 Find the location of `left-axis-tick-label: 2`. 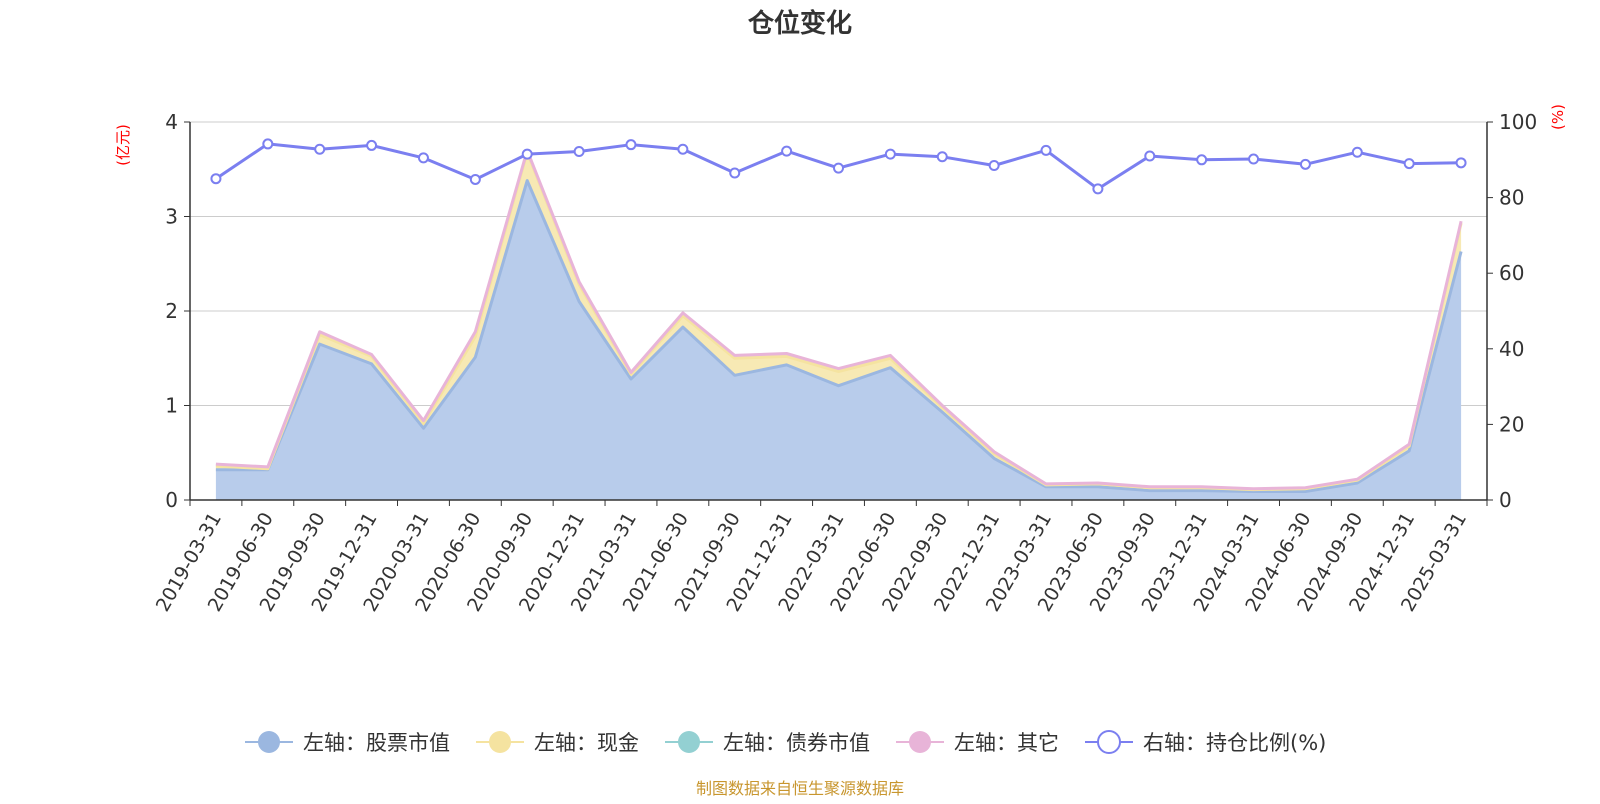

left-axis-tick-label: 2 is located at coordinates (171, 311).